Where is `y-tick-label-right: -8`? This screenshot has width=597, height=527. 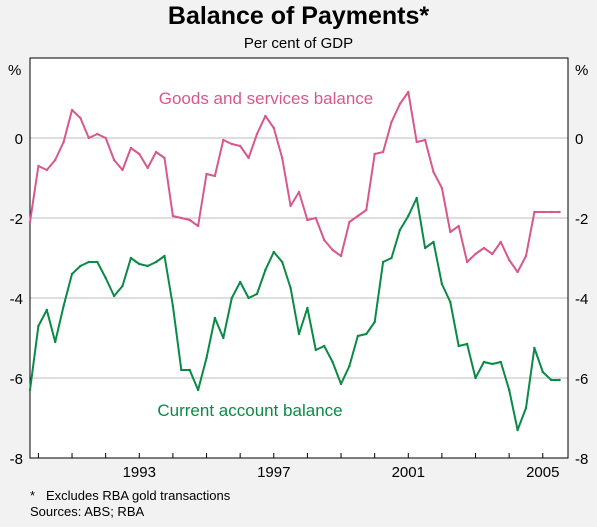
y-tick-label-right: -8 is located at coordinates (581, 459).